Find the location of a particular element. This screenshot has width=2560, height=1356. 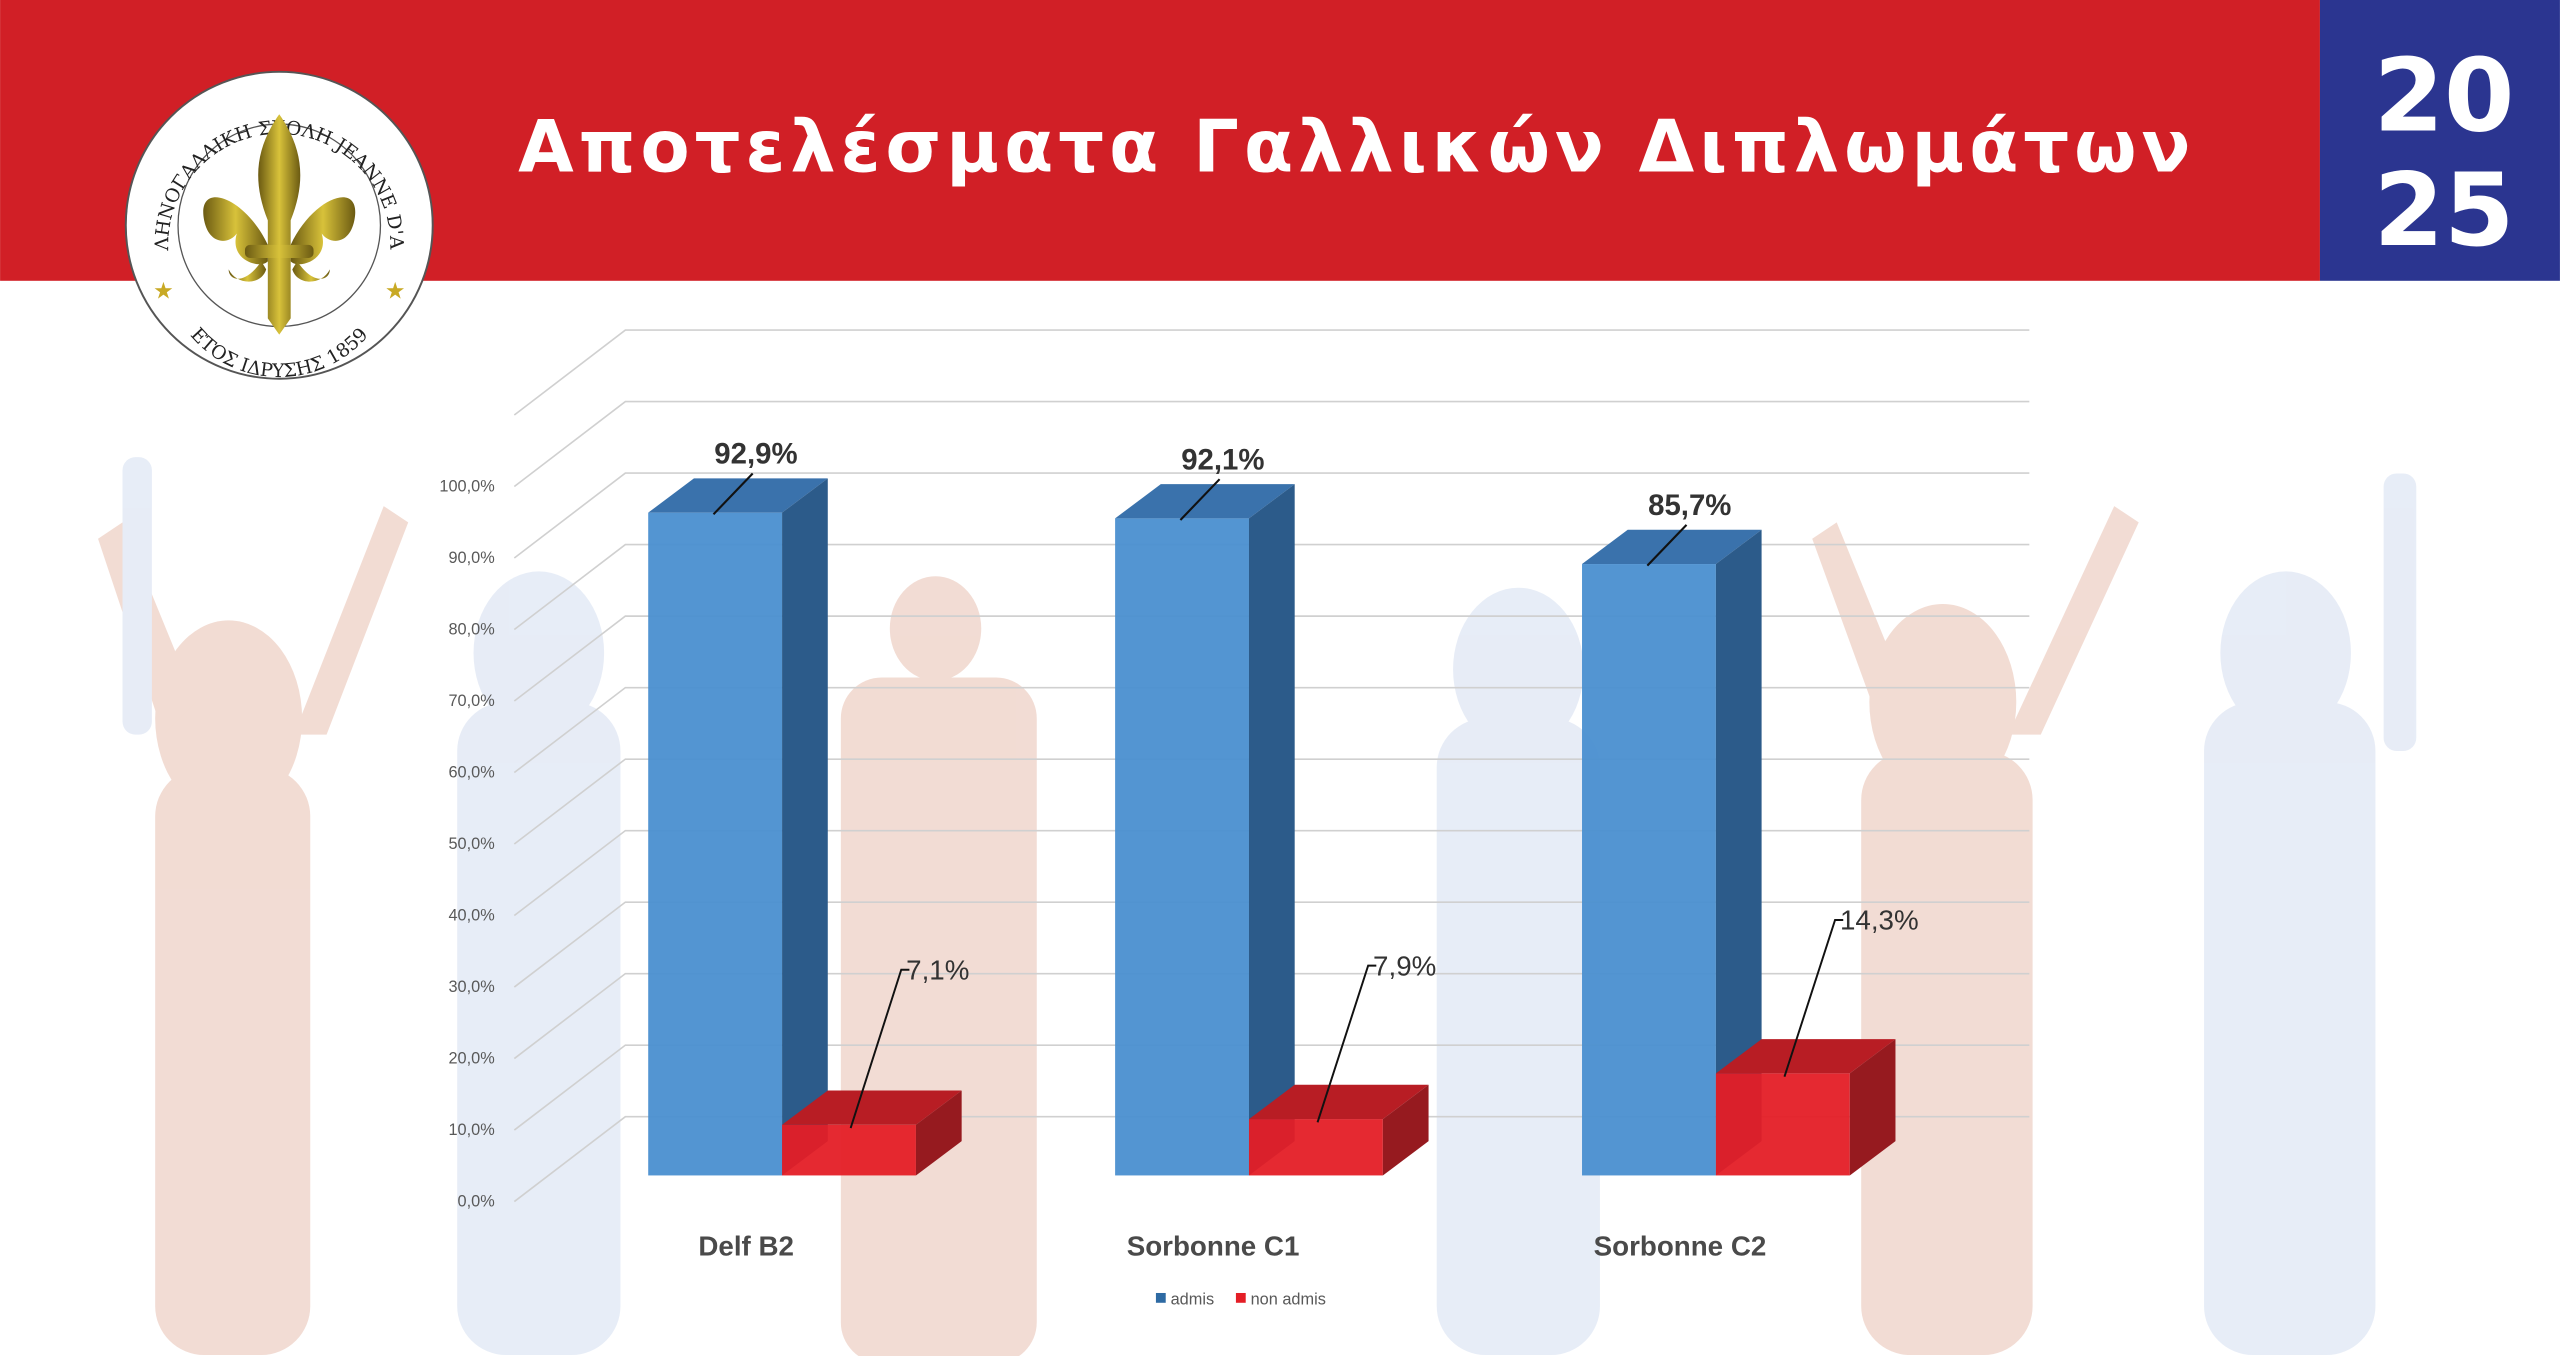

legend-swatch-admis is located at coordinates (1160, 1297).